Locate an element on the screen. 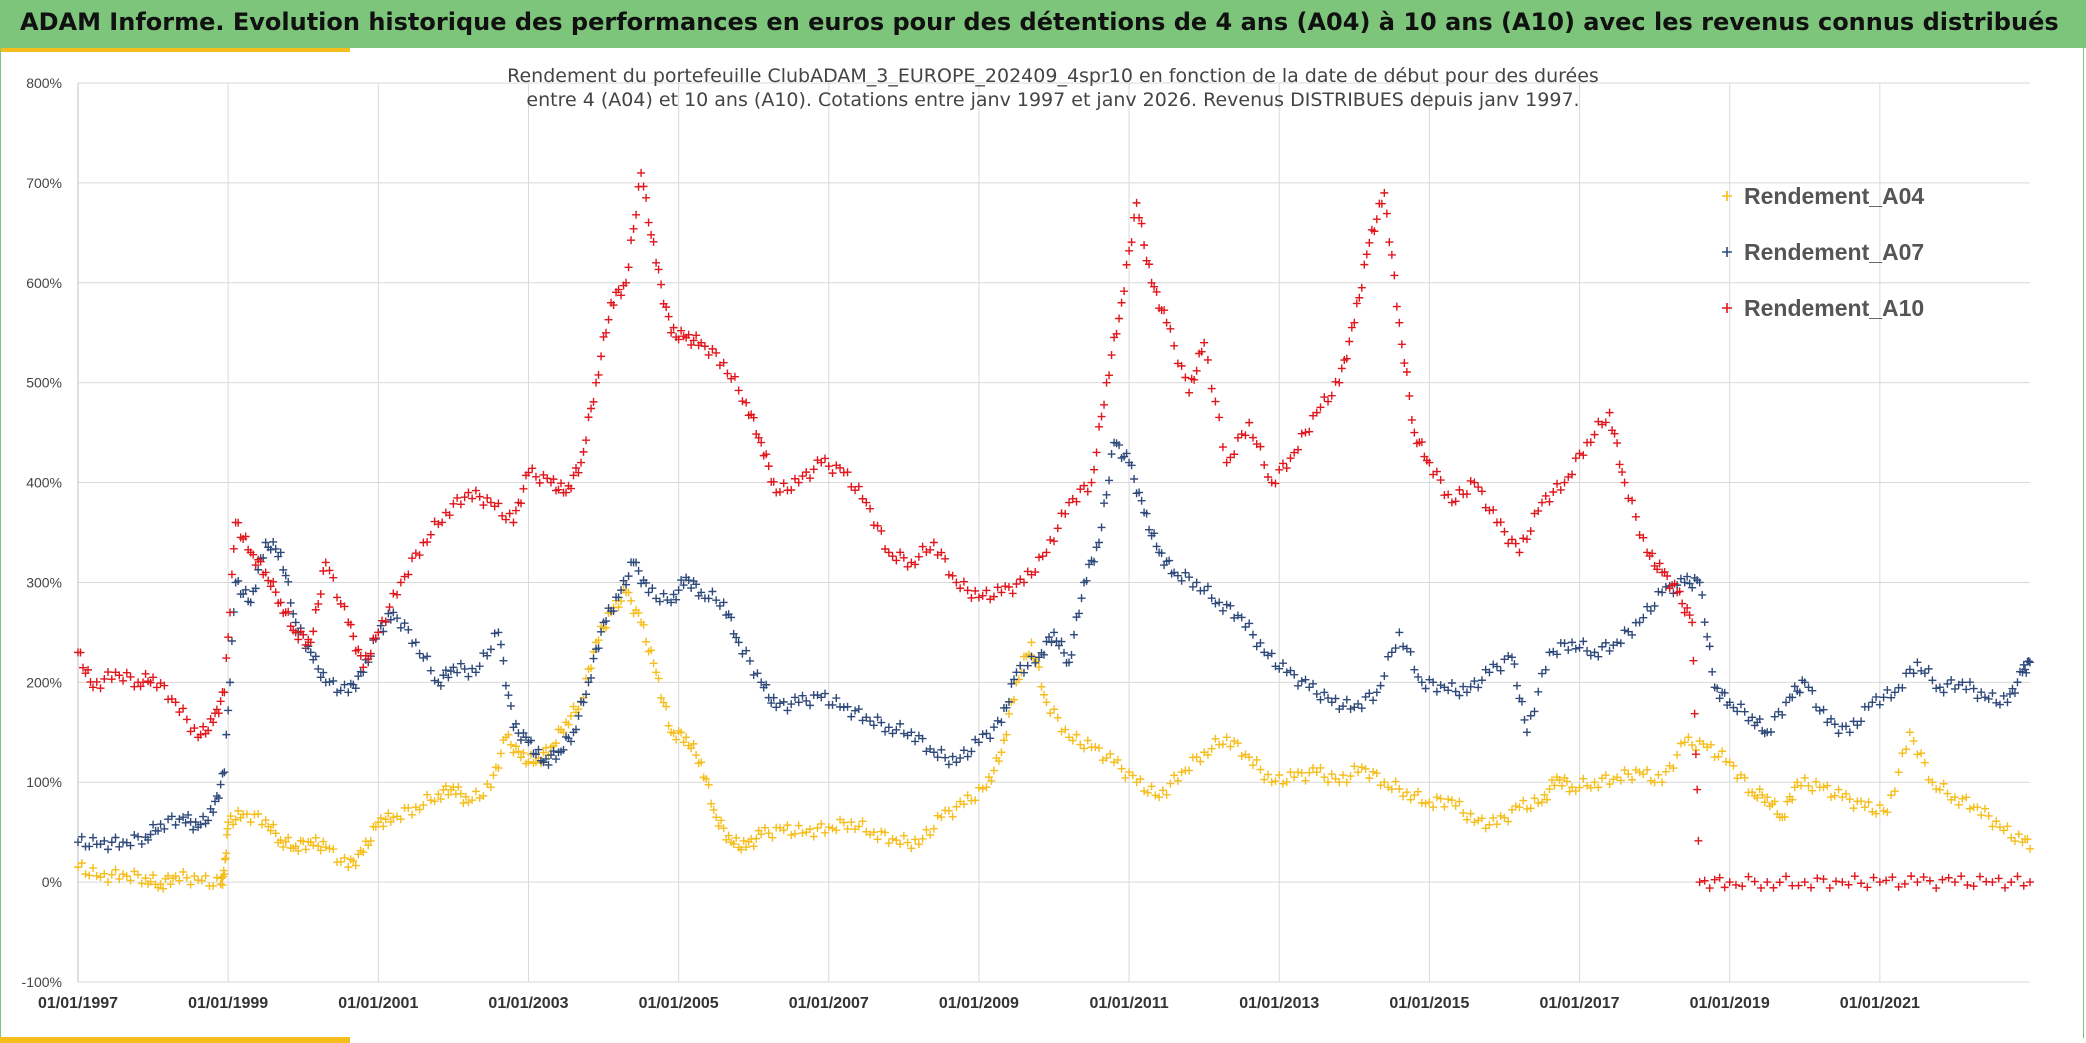  y-axis-ticks: -100% 0% 100% 200% 300% 400% 500% 600% 700% 800% is located at coordinates (42, 532).